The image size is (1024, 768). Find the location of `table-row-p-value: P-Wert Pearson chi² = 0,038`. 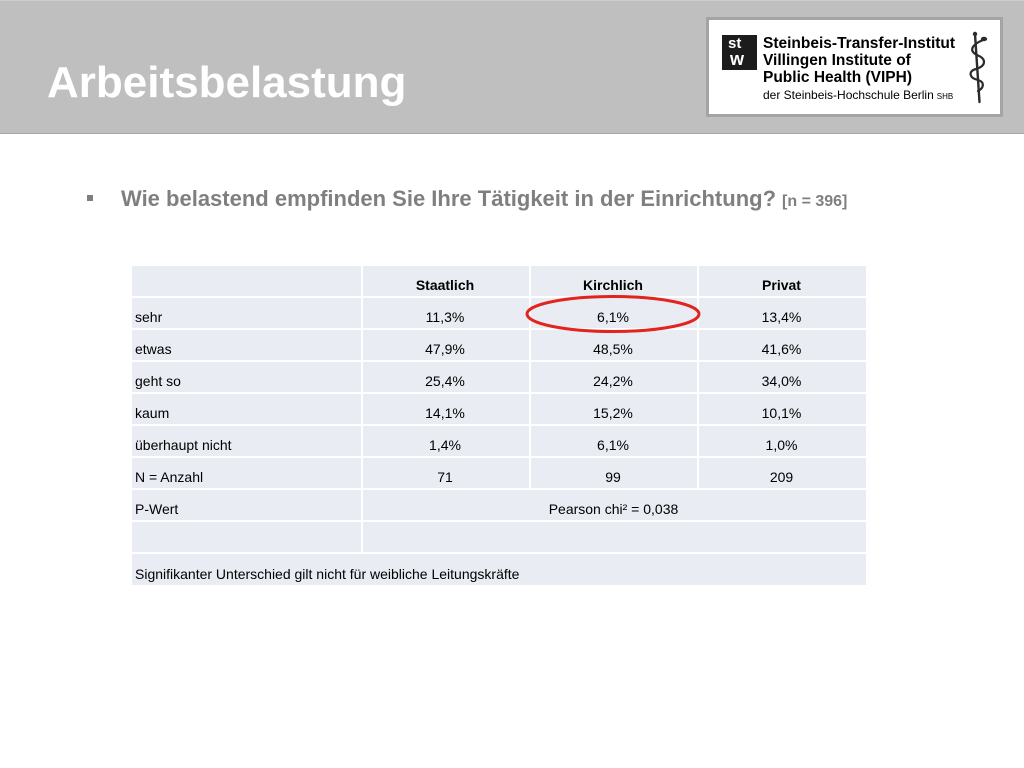

table-row-p-value: P-Wert Pearson chi² = 0,038 is located at coordinates (499, 505).